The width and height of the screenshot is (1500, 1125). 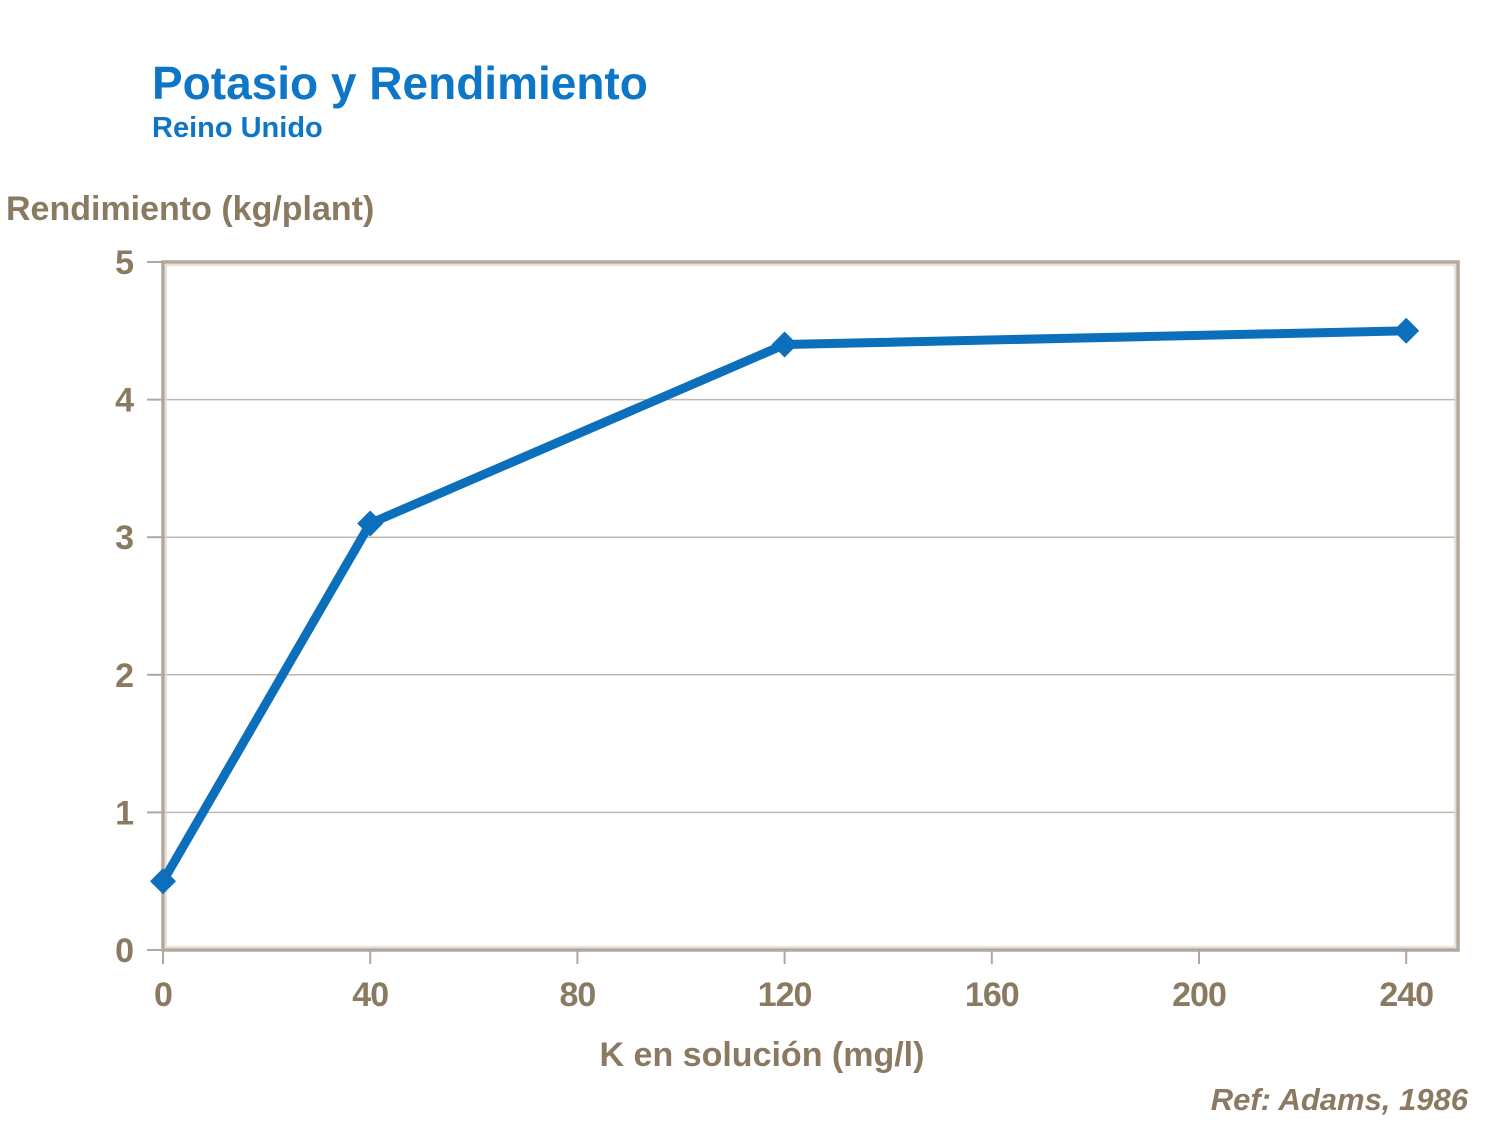 What do you see at coordinates (163, 995) in the screenshot?
I see `x-tick-label: 0` at bounding box center [163, 995].